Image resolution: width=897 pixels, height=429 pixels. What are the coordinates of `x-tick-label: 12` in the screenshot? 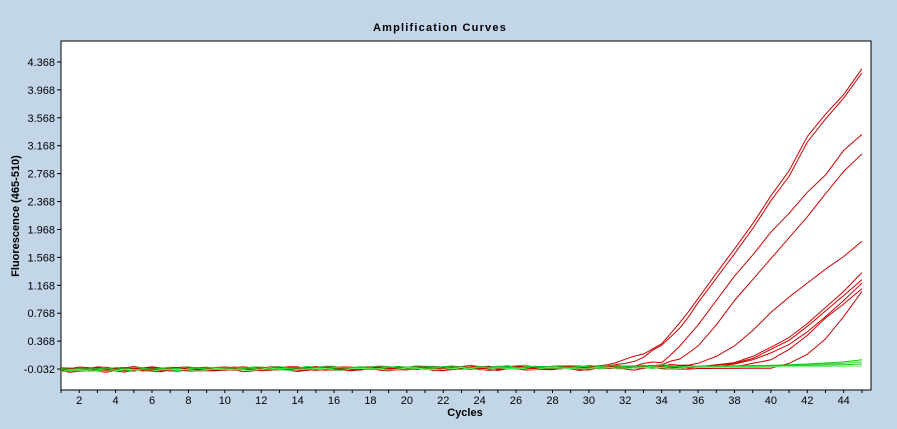 It's located at (261, 401).